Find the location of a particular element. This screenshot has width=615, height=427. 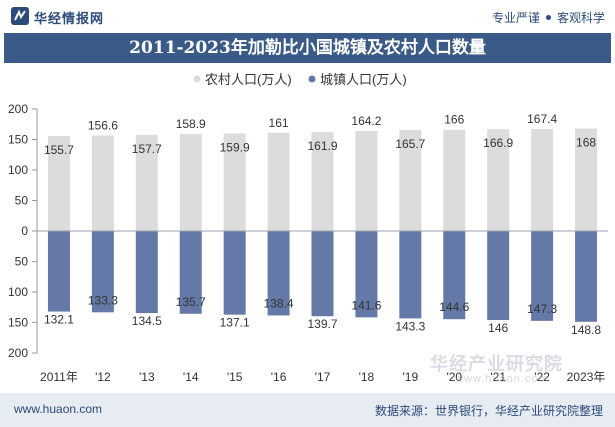

chart-title: 2011-2023年加勒比小国城镇及农村人口数量 is located at coordinates (307, 48).